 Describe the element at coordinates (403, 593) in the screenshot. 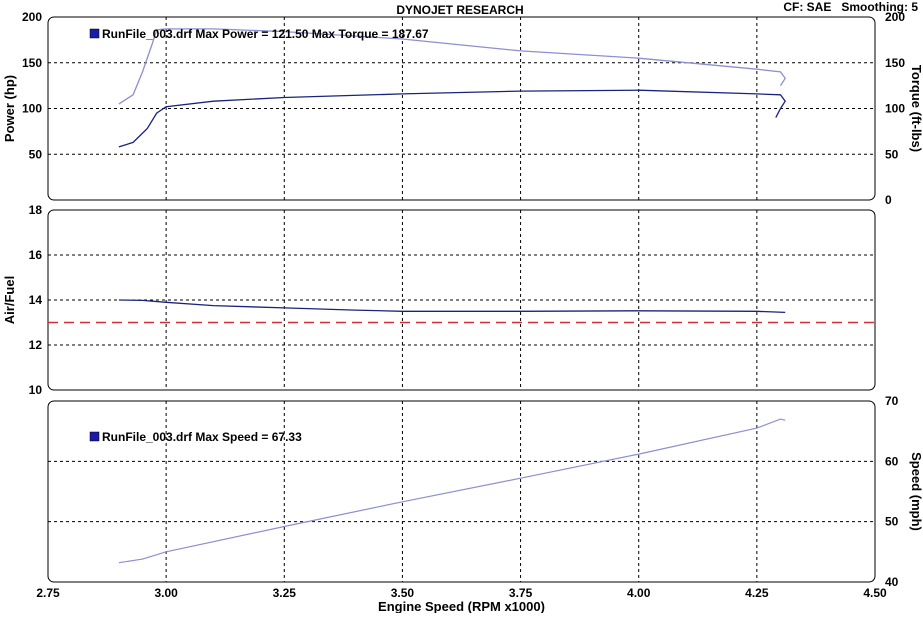

I see `x-tick-label: 3.50` at that location.